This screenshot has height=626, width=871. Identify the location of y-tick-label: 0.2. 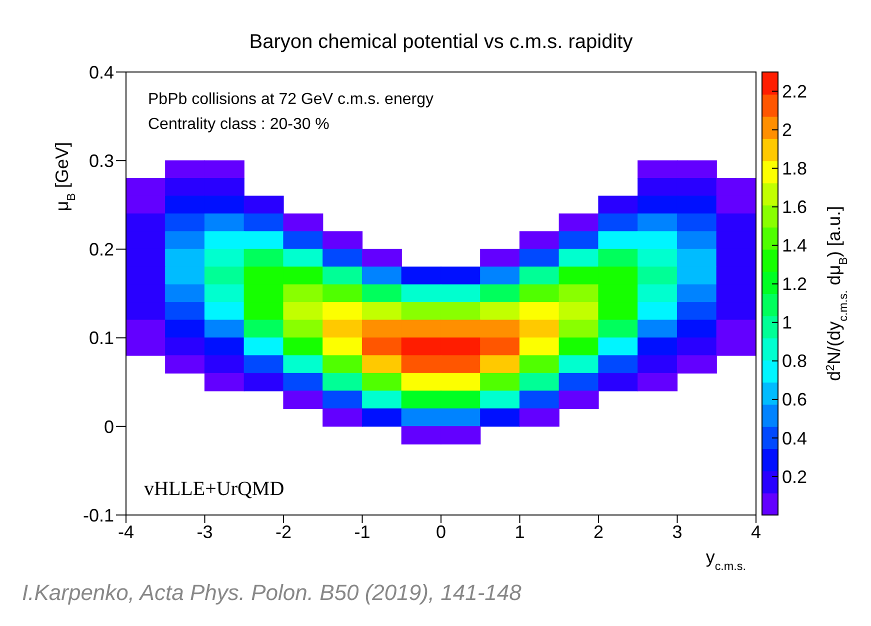
(101, 250).